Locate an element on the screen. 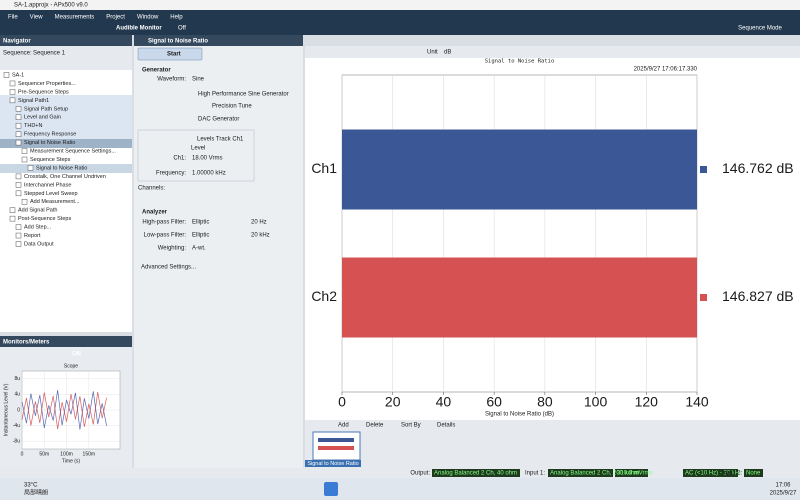 This screenshot has width=800, height=500. status-label: Input 1: is located at coordinates (535, 474).